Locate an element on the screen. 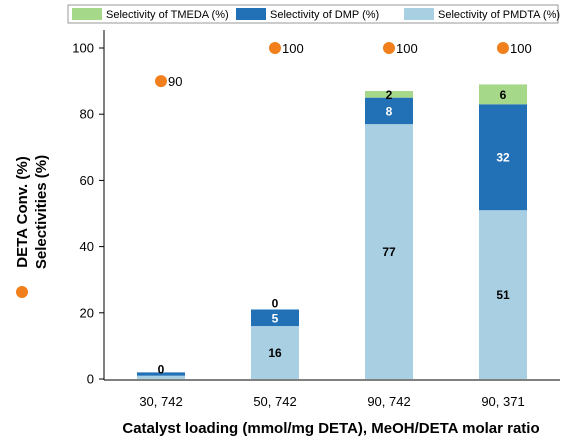 This screenshot has width=584, height=442. bar-value-label: 2 is located at coordinates (389, 95).